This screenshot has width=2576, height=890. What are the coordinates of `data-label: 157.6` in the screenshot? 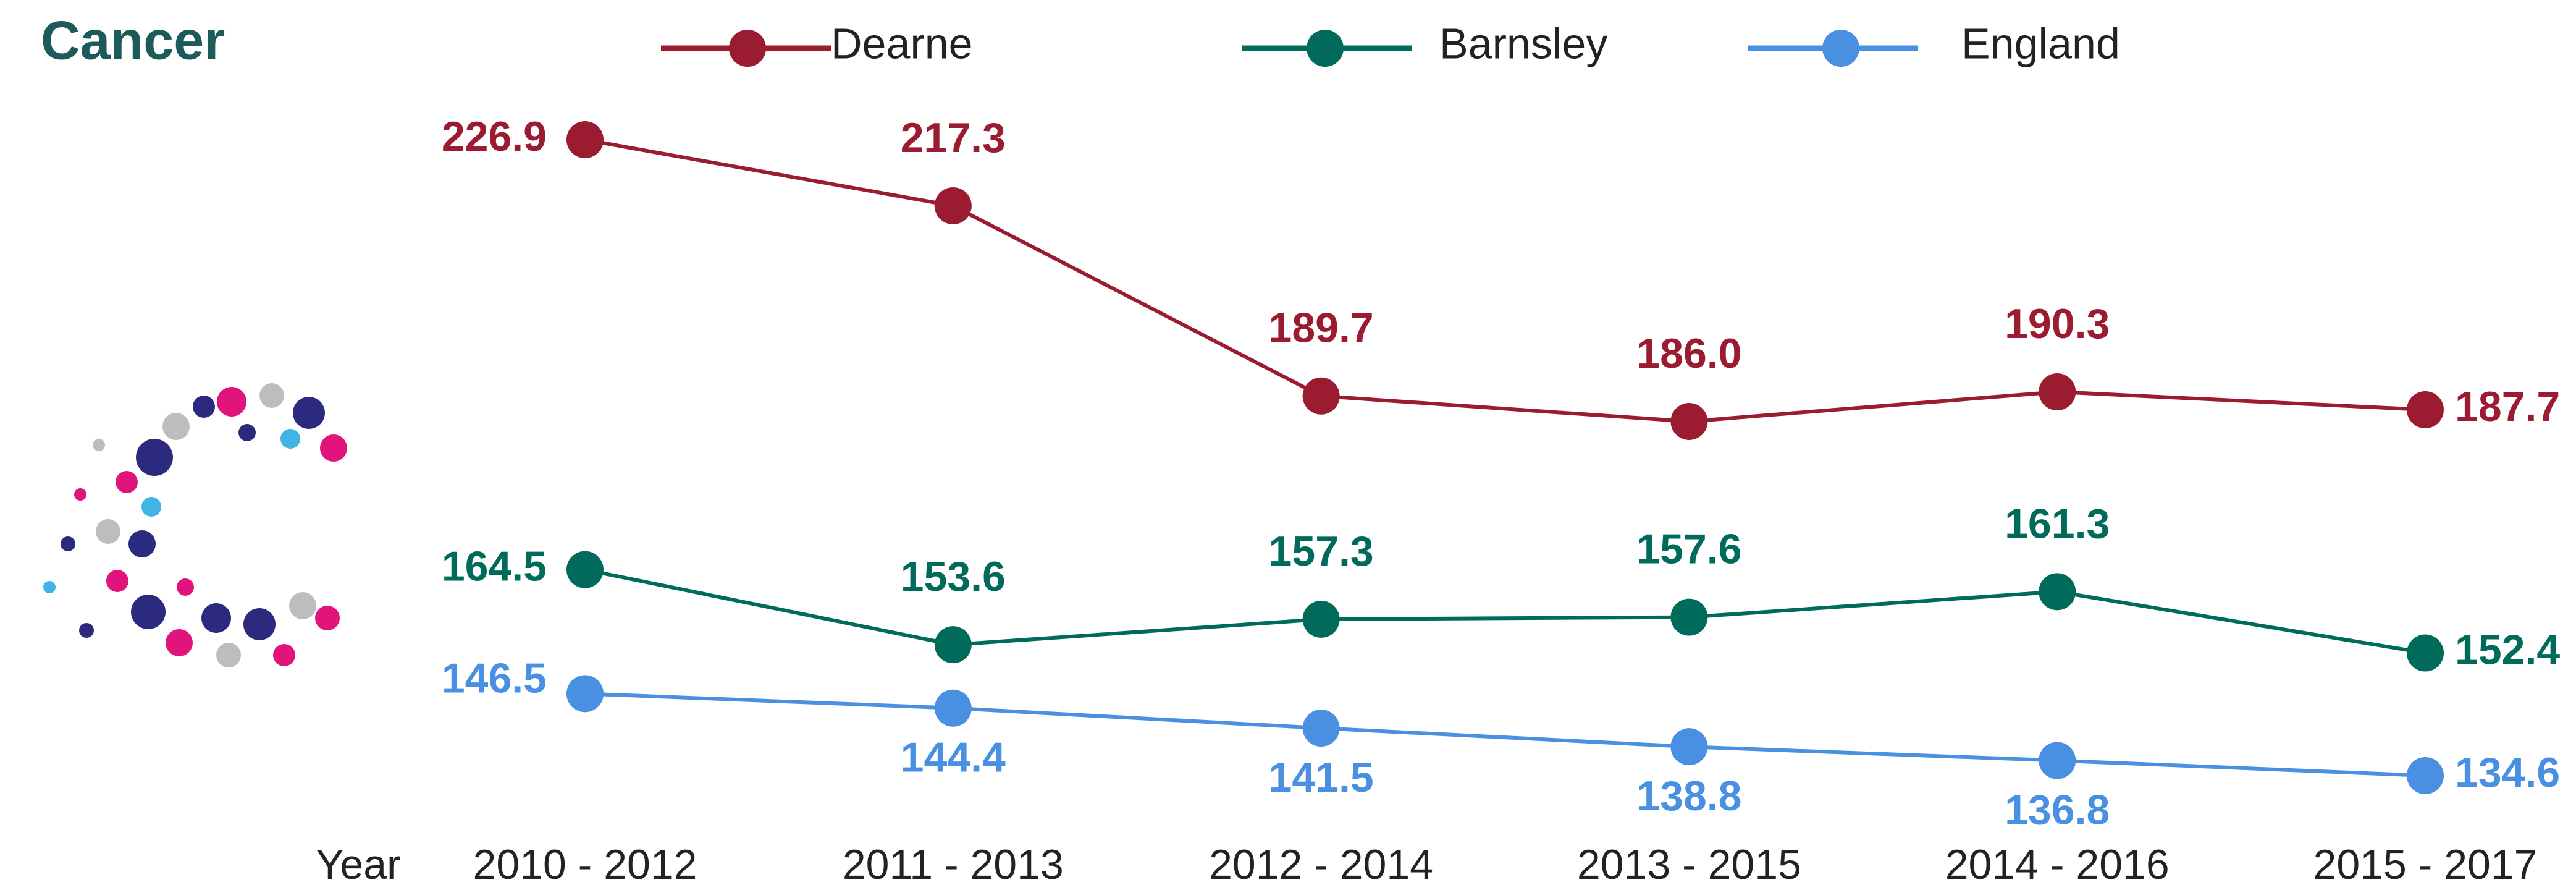 It's located at (1688, 549).